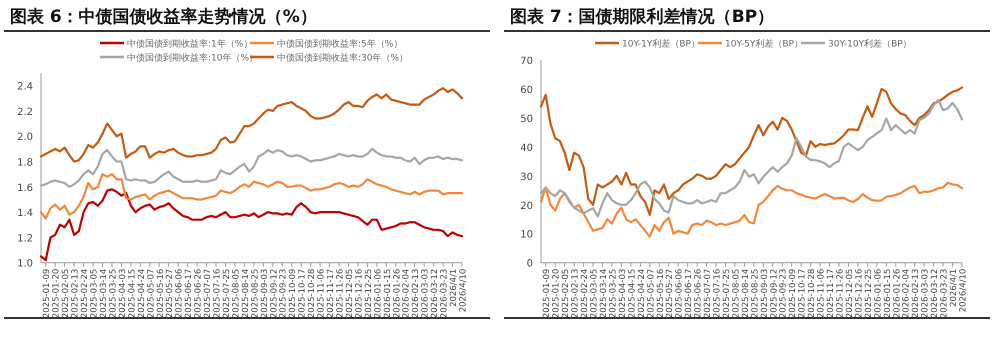 Image resolution: width=997 pixels, height=342 pixels. What do you see at coordinates (526, 148) in the screenshot?
I see `y-tick-label: 40` at bounding box center [526, 148].